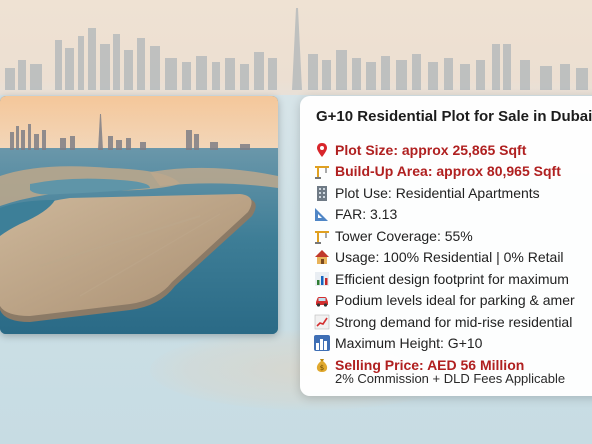 The height and width of the screenshot is (444, 592). I want to click on list-item: Plot Size: approx 25,865 Sqft, so click(444, 150).